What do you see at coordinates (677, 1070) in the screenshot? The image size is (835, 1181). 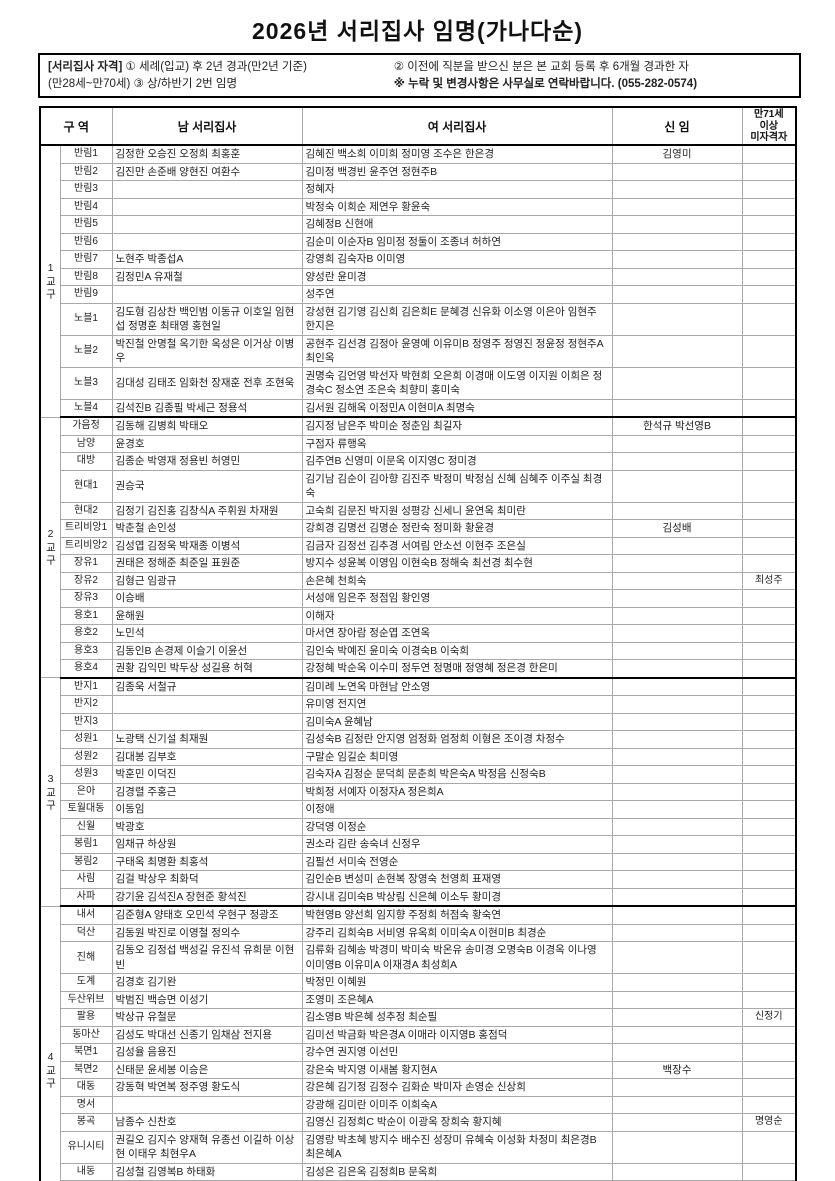 I see `new-appointee-cell: 백장수` at bounding box center [677, 1070].